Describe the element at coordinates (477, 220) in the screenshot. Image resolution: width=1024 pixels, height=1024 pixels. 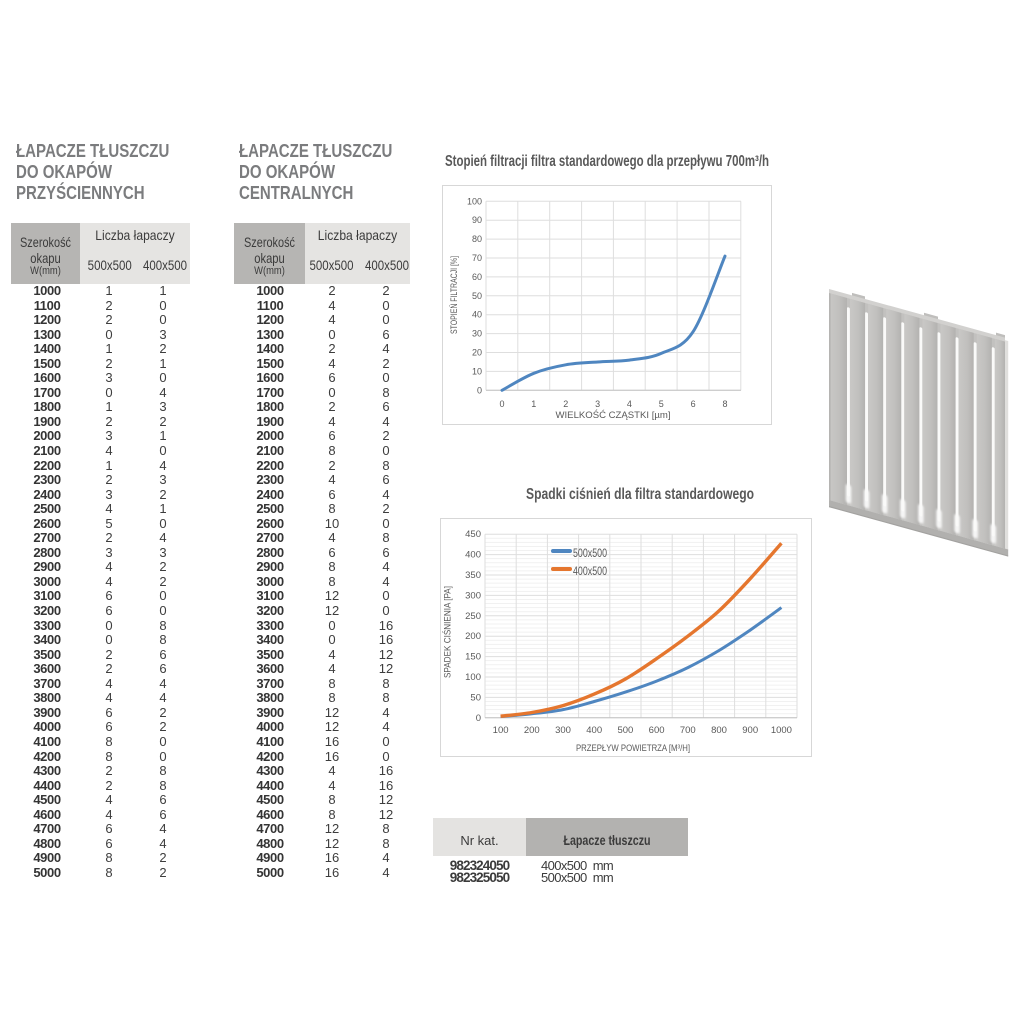
I see `svg-text: 90` at that location.